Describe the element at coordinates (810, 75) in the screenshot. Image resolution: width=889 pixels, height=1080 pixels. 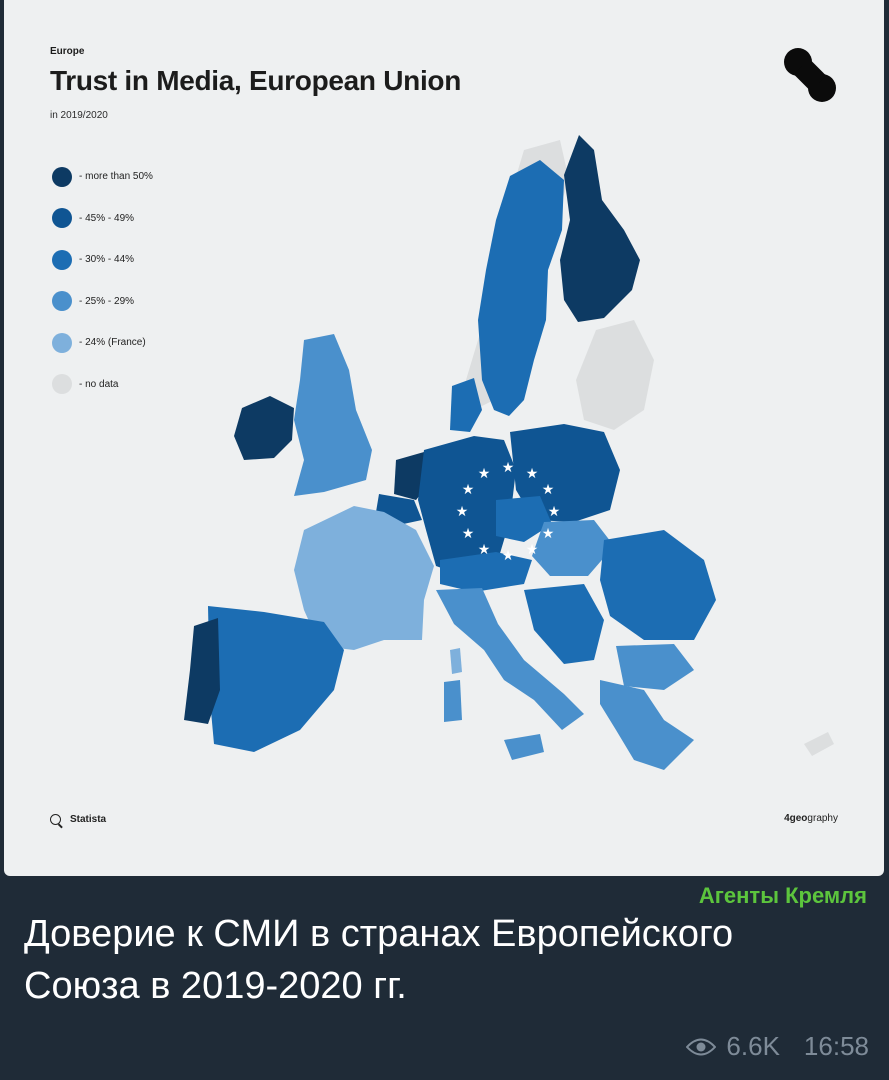
I see `4geography-logo-icon` at that location.